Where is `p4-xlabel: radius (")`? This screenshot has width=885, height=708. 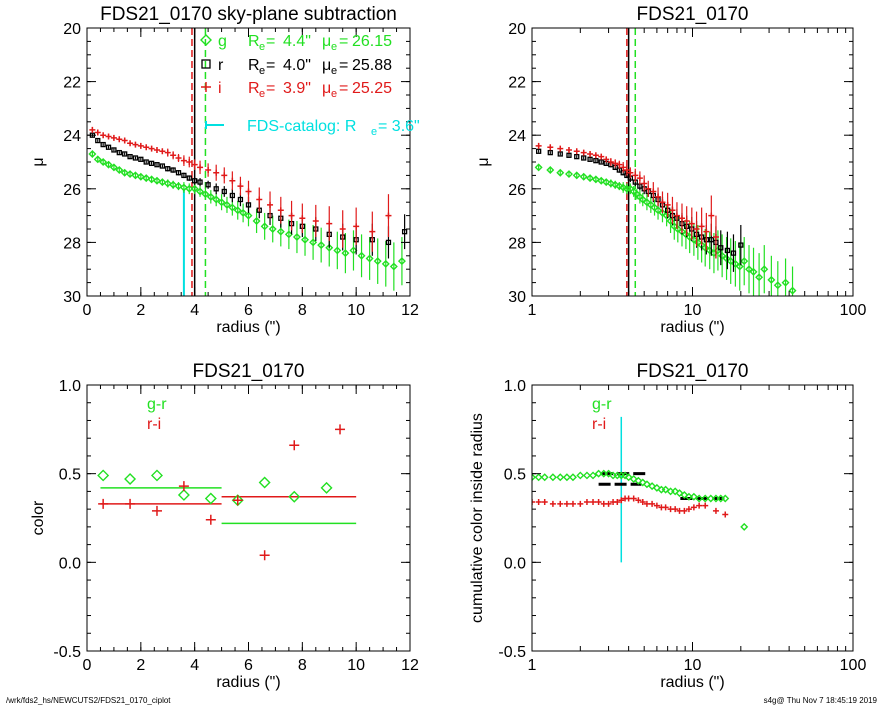
p4-xlabel: radius (") is located at coordinates (692, 682).